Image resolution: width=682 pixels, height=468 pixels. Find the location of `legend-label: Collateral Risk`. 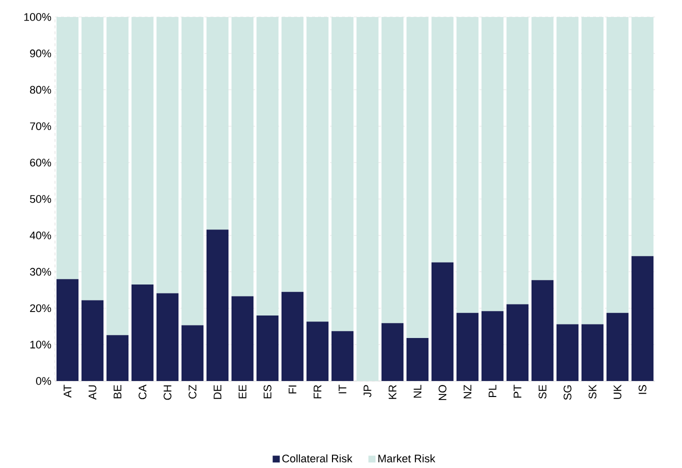

legend-label: Collateral Risk is located at coordinates (317, 458).